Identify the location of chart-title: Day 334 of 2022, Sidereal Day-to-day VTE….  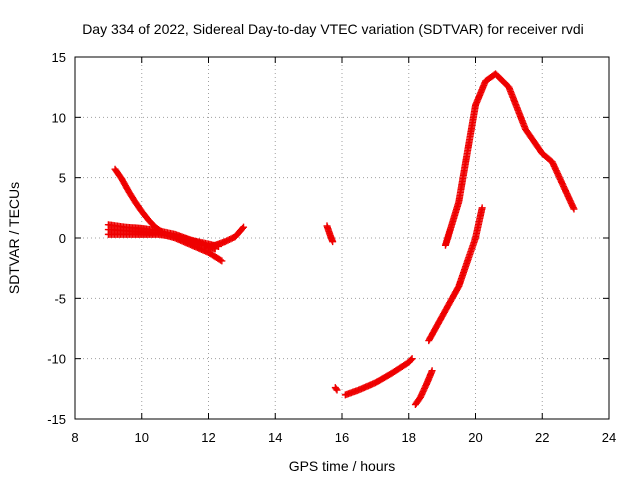
(333, 29).